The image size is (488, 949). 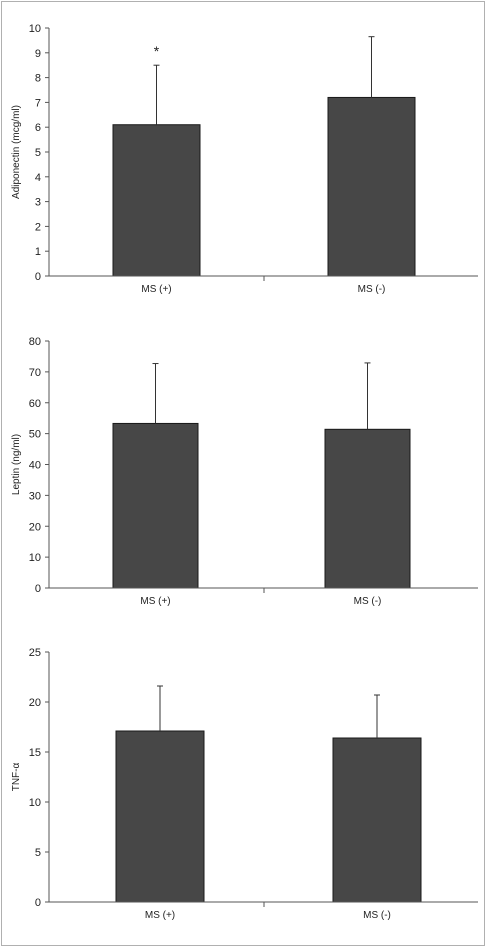 What do you see at coordinates (35, 435) in the screenshot?
I see `y-tick-label: 50` at bounding box center [35, 435].